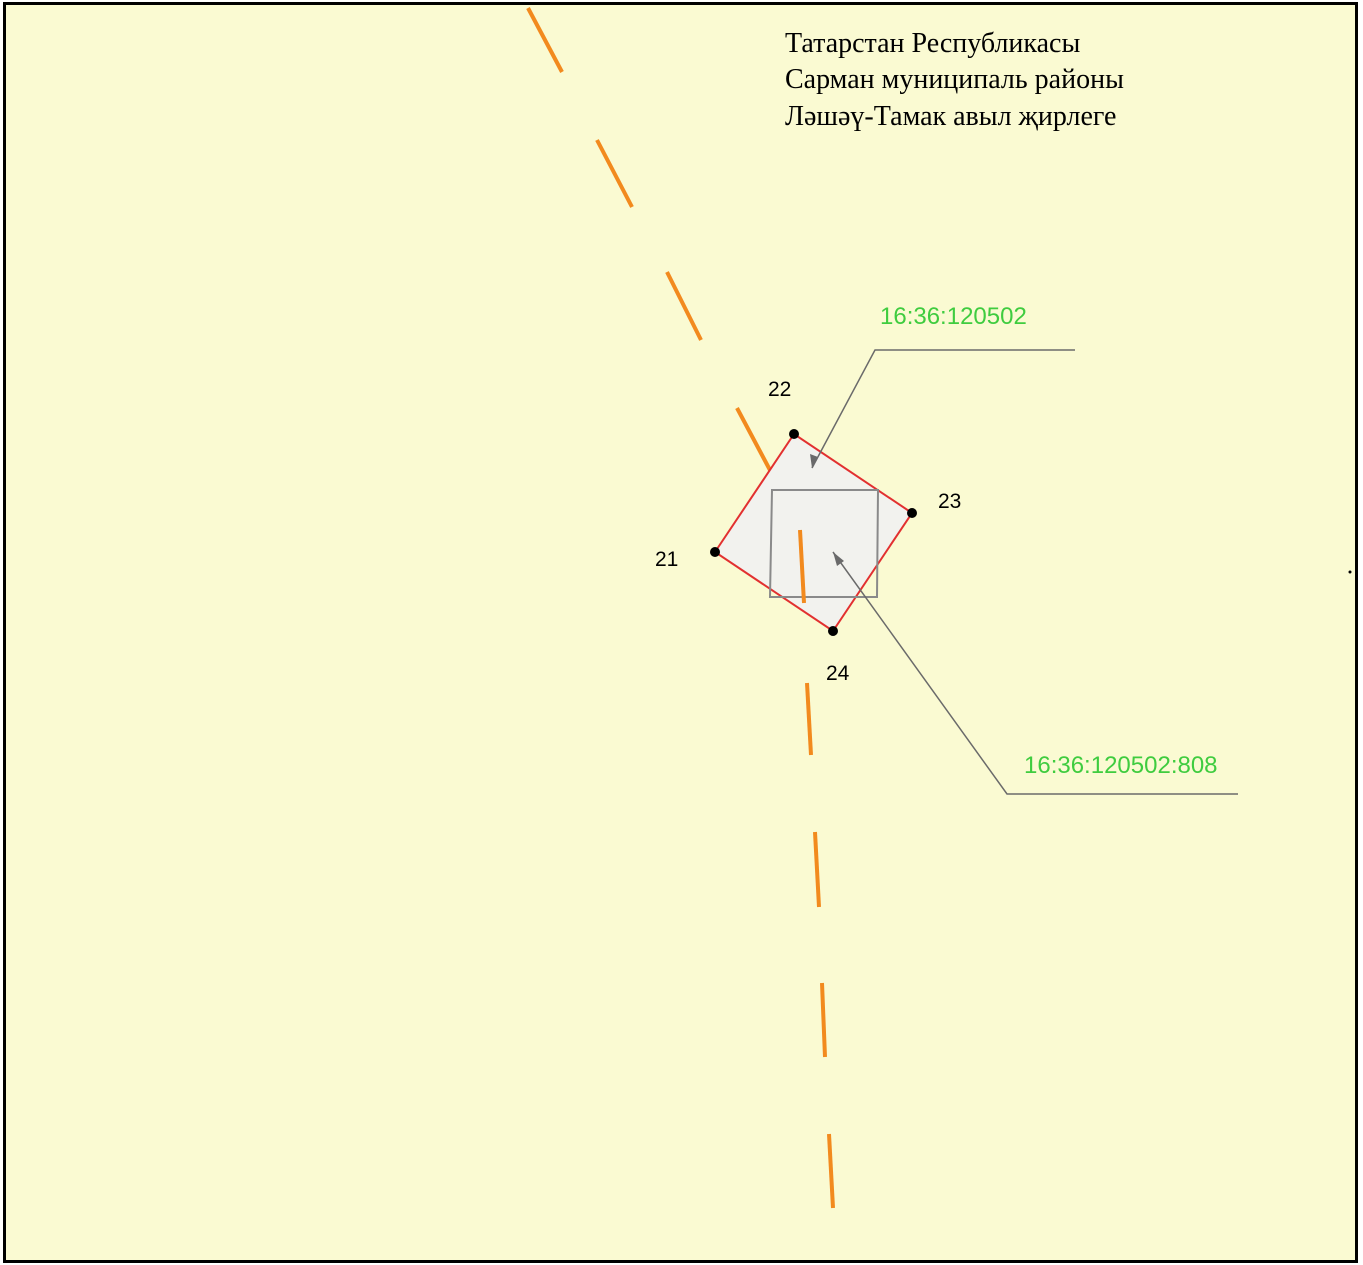 Image resolution: width=1363 pixels, height=1265 pixels. I want to click on leader-lines, so click(1024, 572).